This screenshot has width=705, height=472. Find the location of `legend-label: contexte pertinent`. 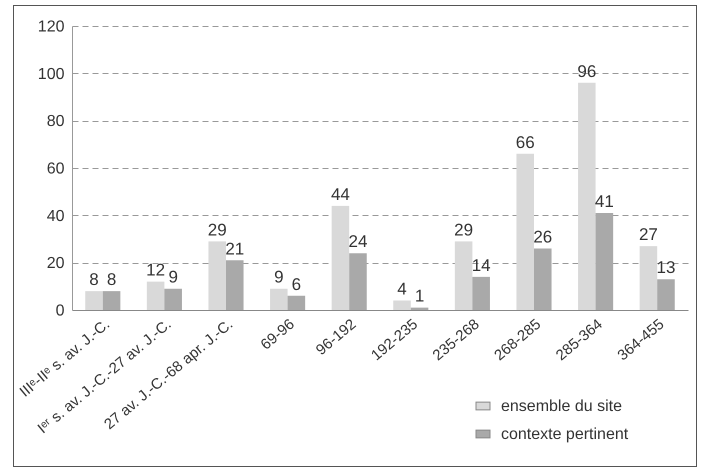

legend-label: contexte pertinent is located at coordinates (565, 434).